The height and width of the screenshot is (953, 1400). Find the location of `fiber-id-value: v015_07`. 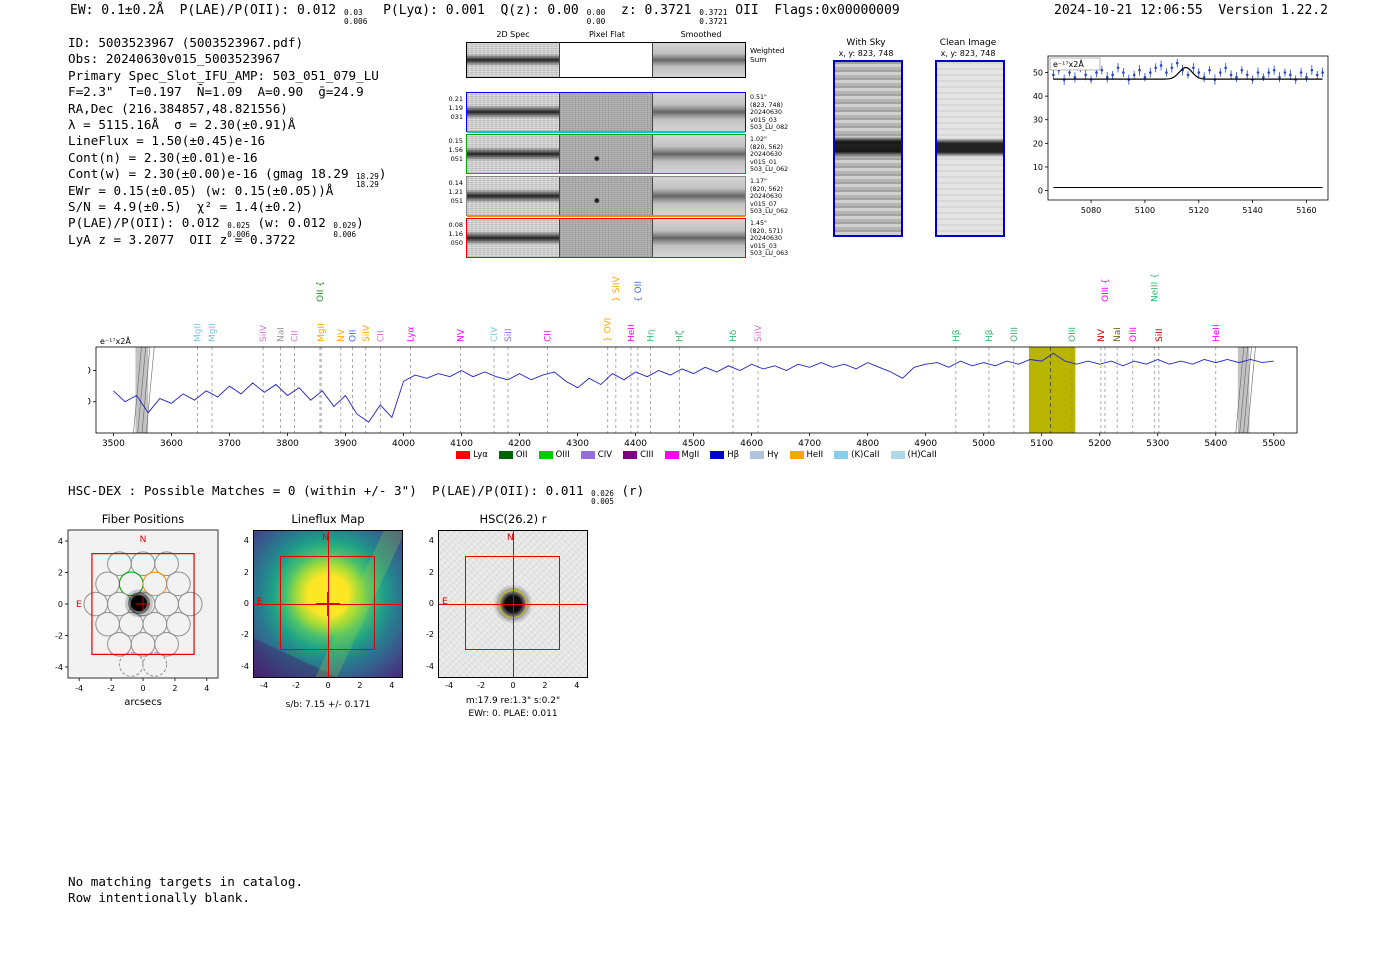

fiber-id-value: v015_07 is located at coordinates (763, 204).